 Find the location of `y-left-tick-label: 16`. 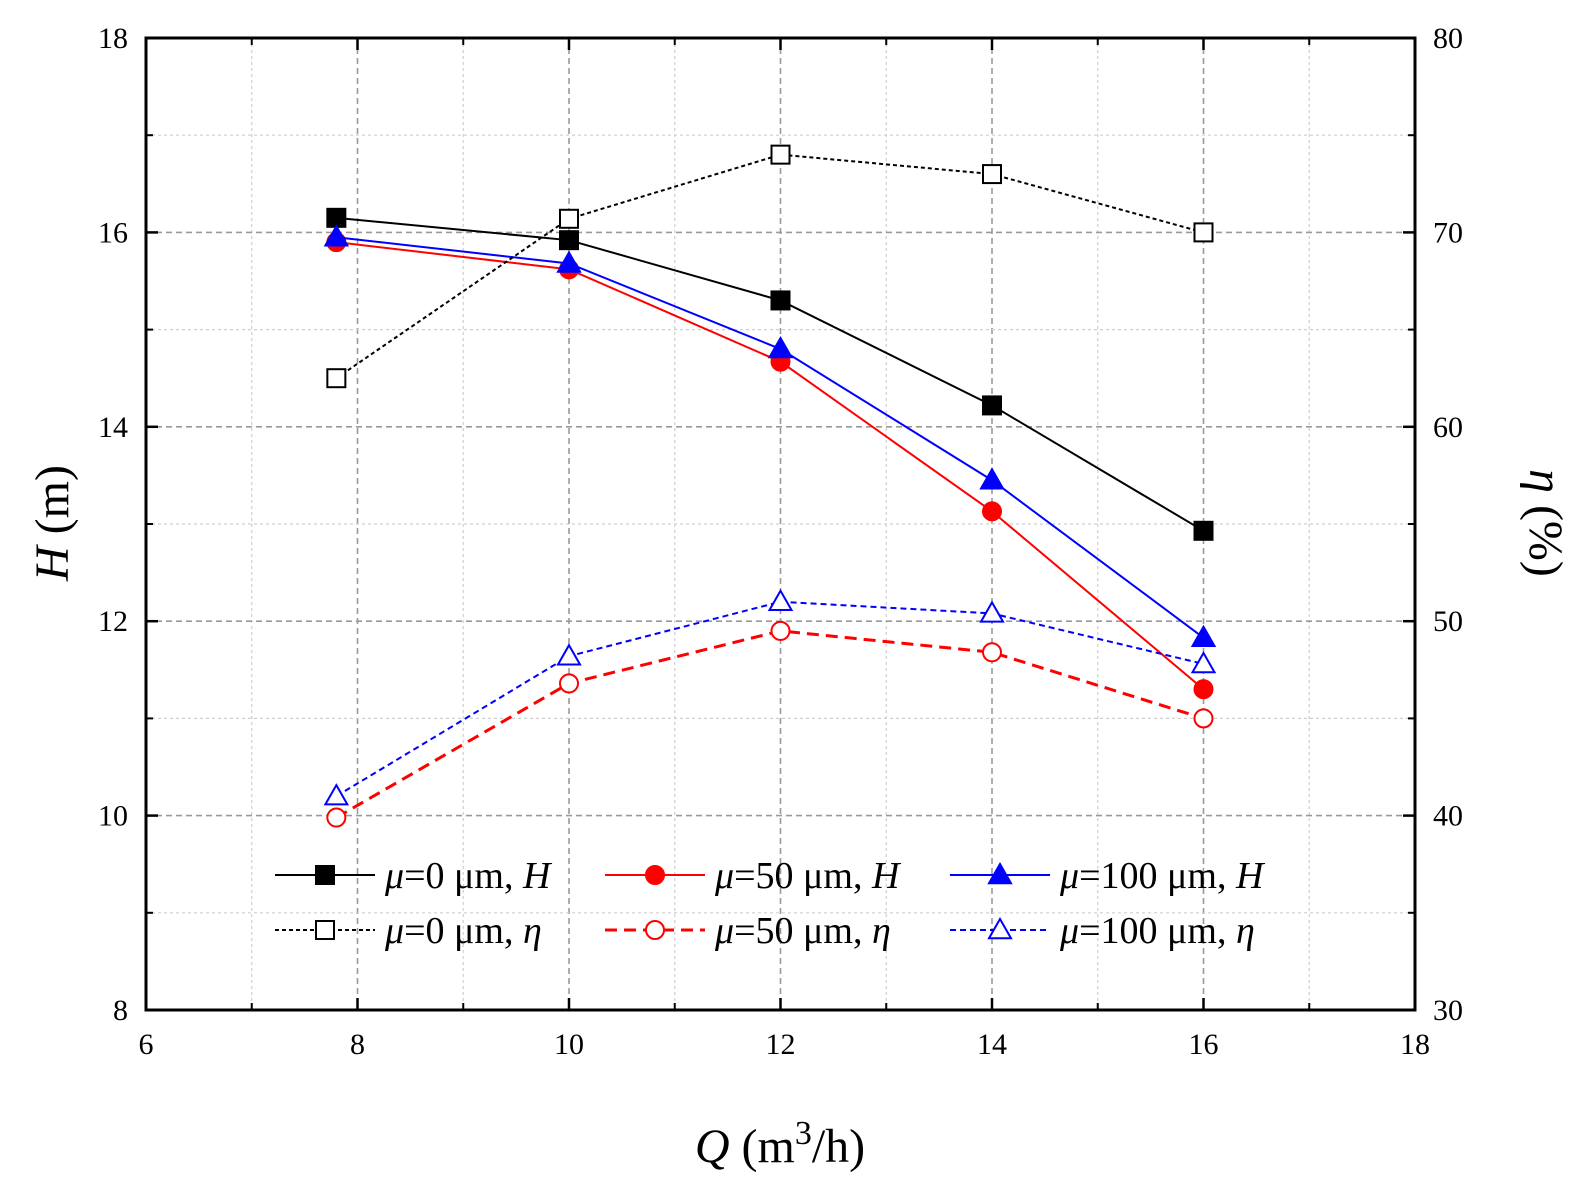

y-left-tick-label: 16 is located at coordinates (113, 232).